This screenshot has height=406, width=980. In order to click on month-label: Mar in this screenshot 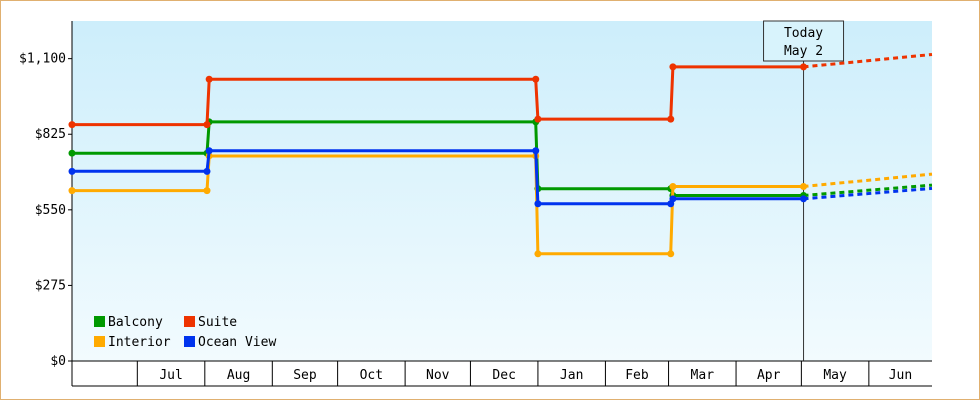, I will do `click(703, 375)`.